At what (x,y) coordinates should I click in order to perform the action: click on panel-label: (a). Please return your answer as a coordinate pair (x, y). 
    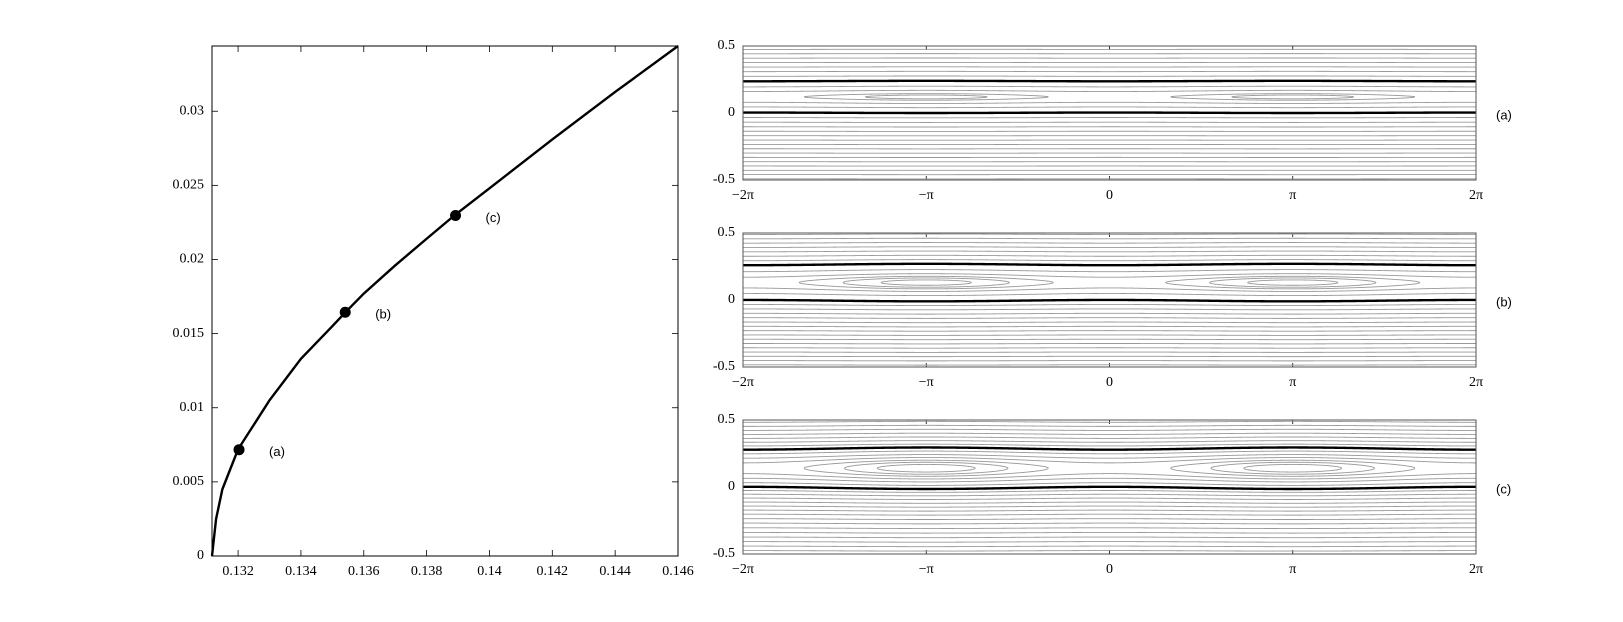
    Looking at the image, I should click on (1504, 114).